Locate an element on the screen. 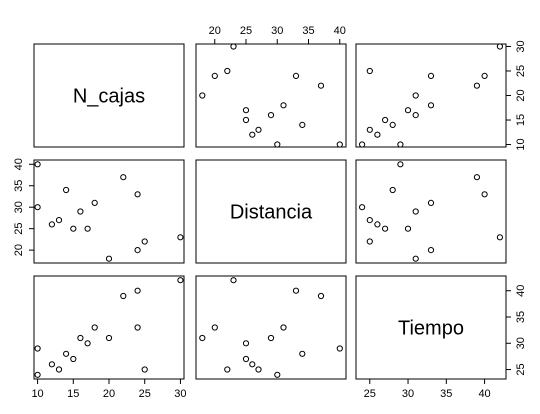 This screenshot has height=414, width=540. variable-label-n_cajas: N_cajas is located at coordinates (109, 97).